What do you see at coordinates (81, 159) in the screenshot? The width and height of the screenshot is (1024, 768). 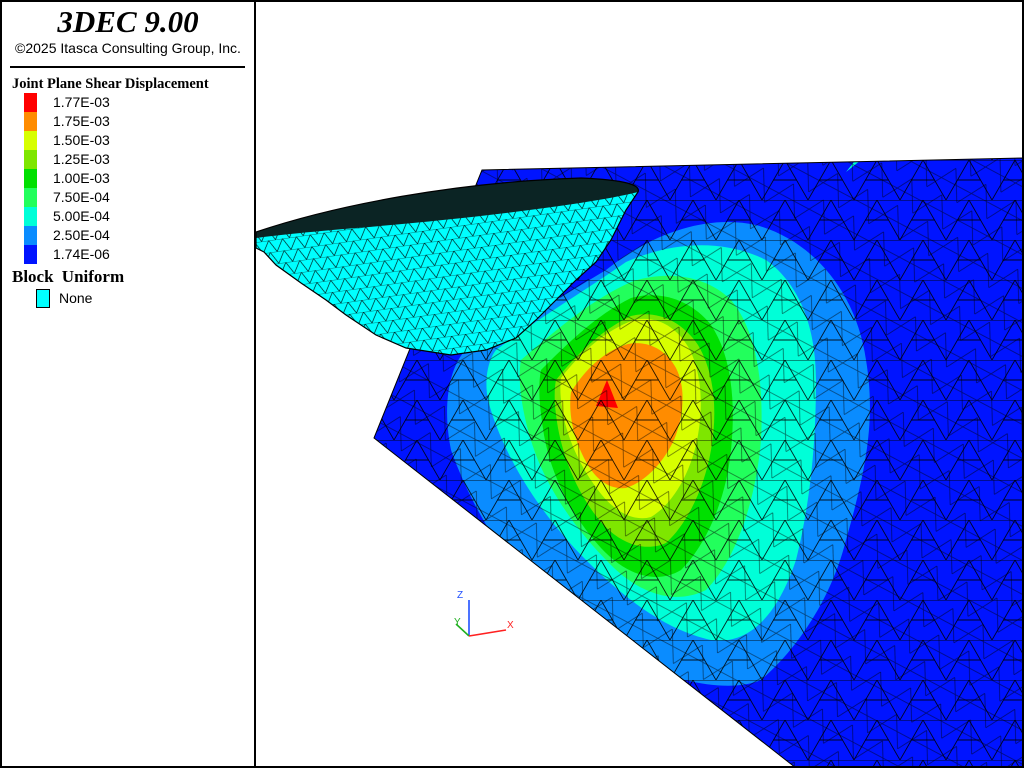 I see `legend-label: 1.25E-03` at bounding box center [81, 159].